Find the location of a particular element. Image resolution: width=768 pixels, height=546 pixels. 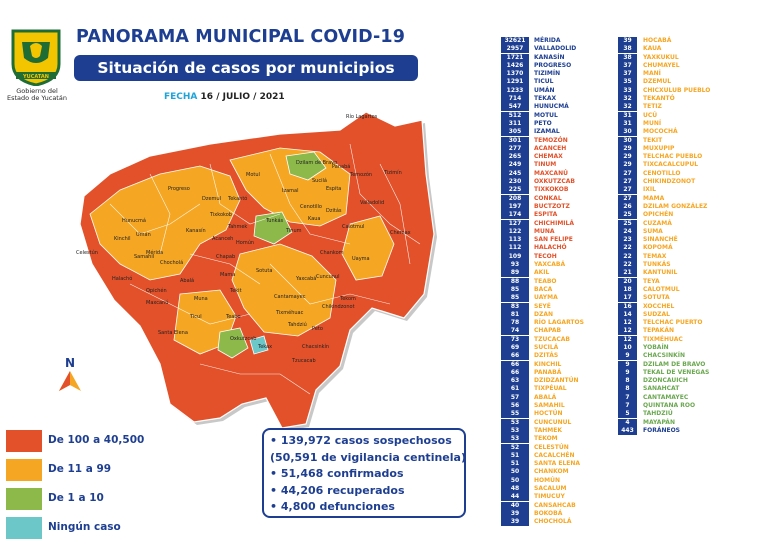

map-place-label: Temozón is located at coordinates (360, 174).